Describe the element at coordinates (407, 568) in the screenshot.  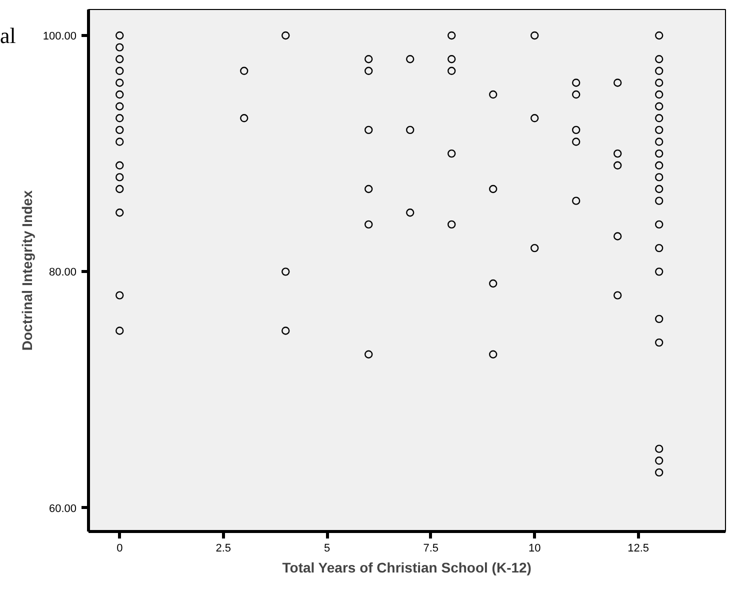
I see `x-axis-title: Total Years of Christian School (K-12)` at that location.